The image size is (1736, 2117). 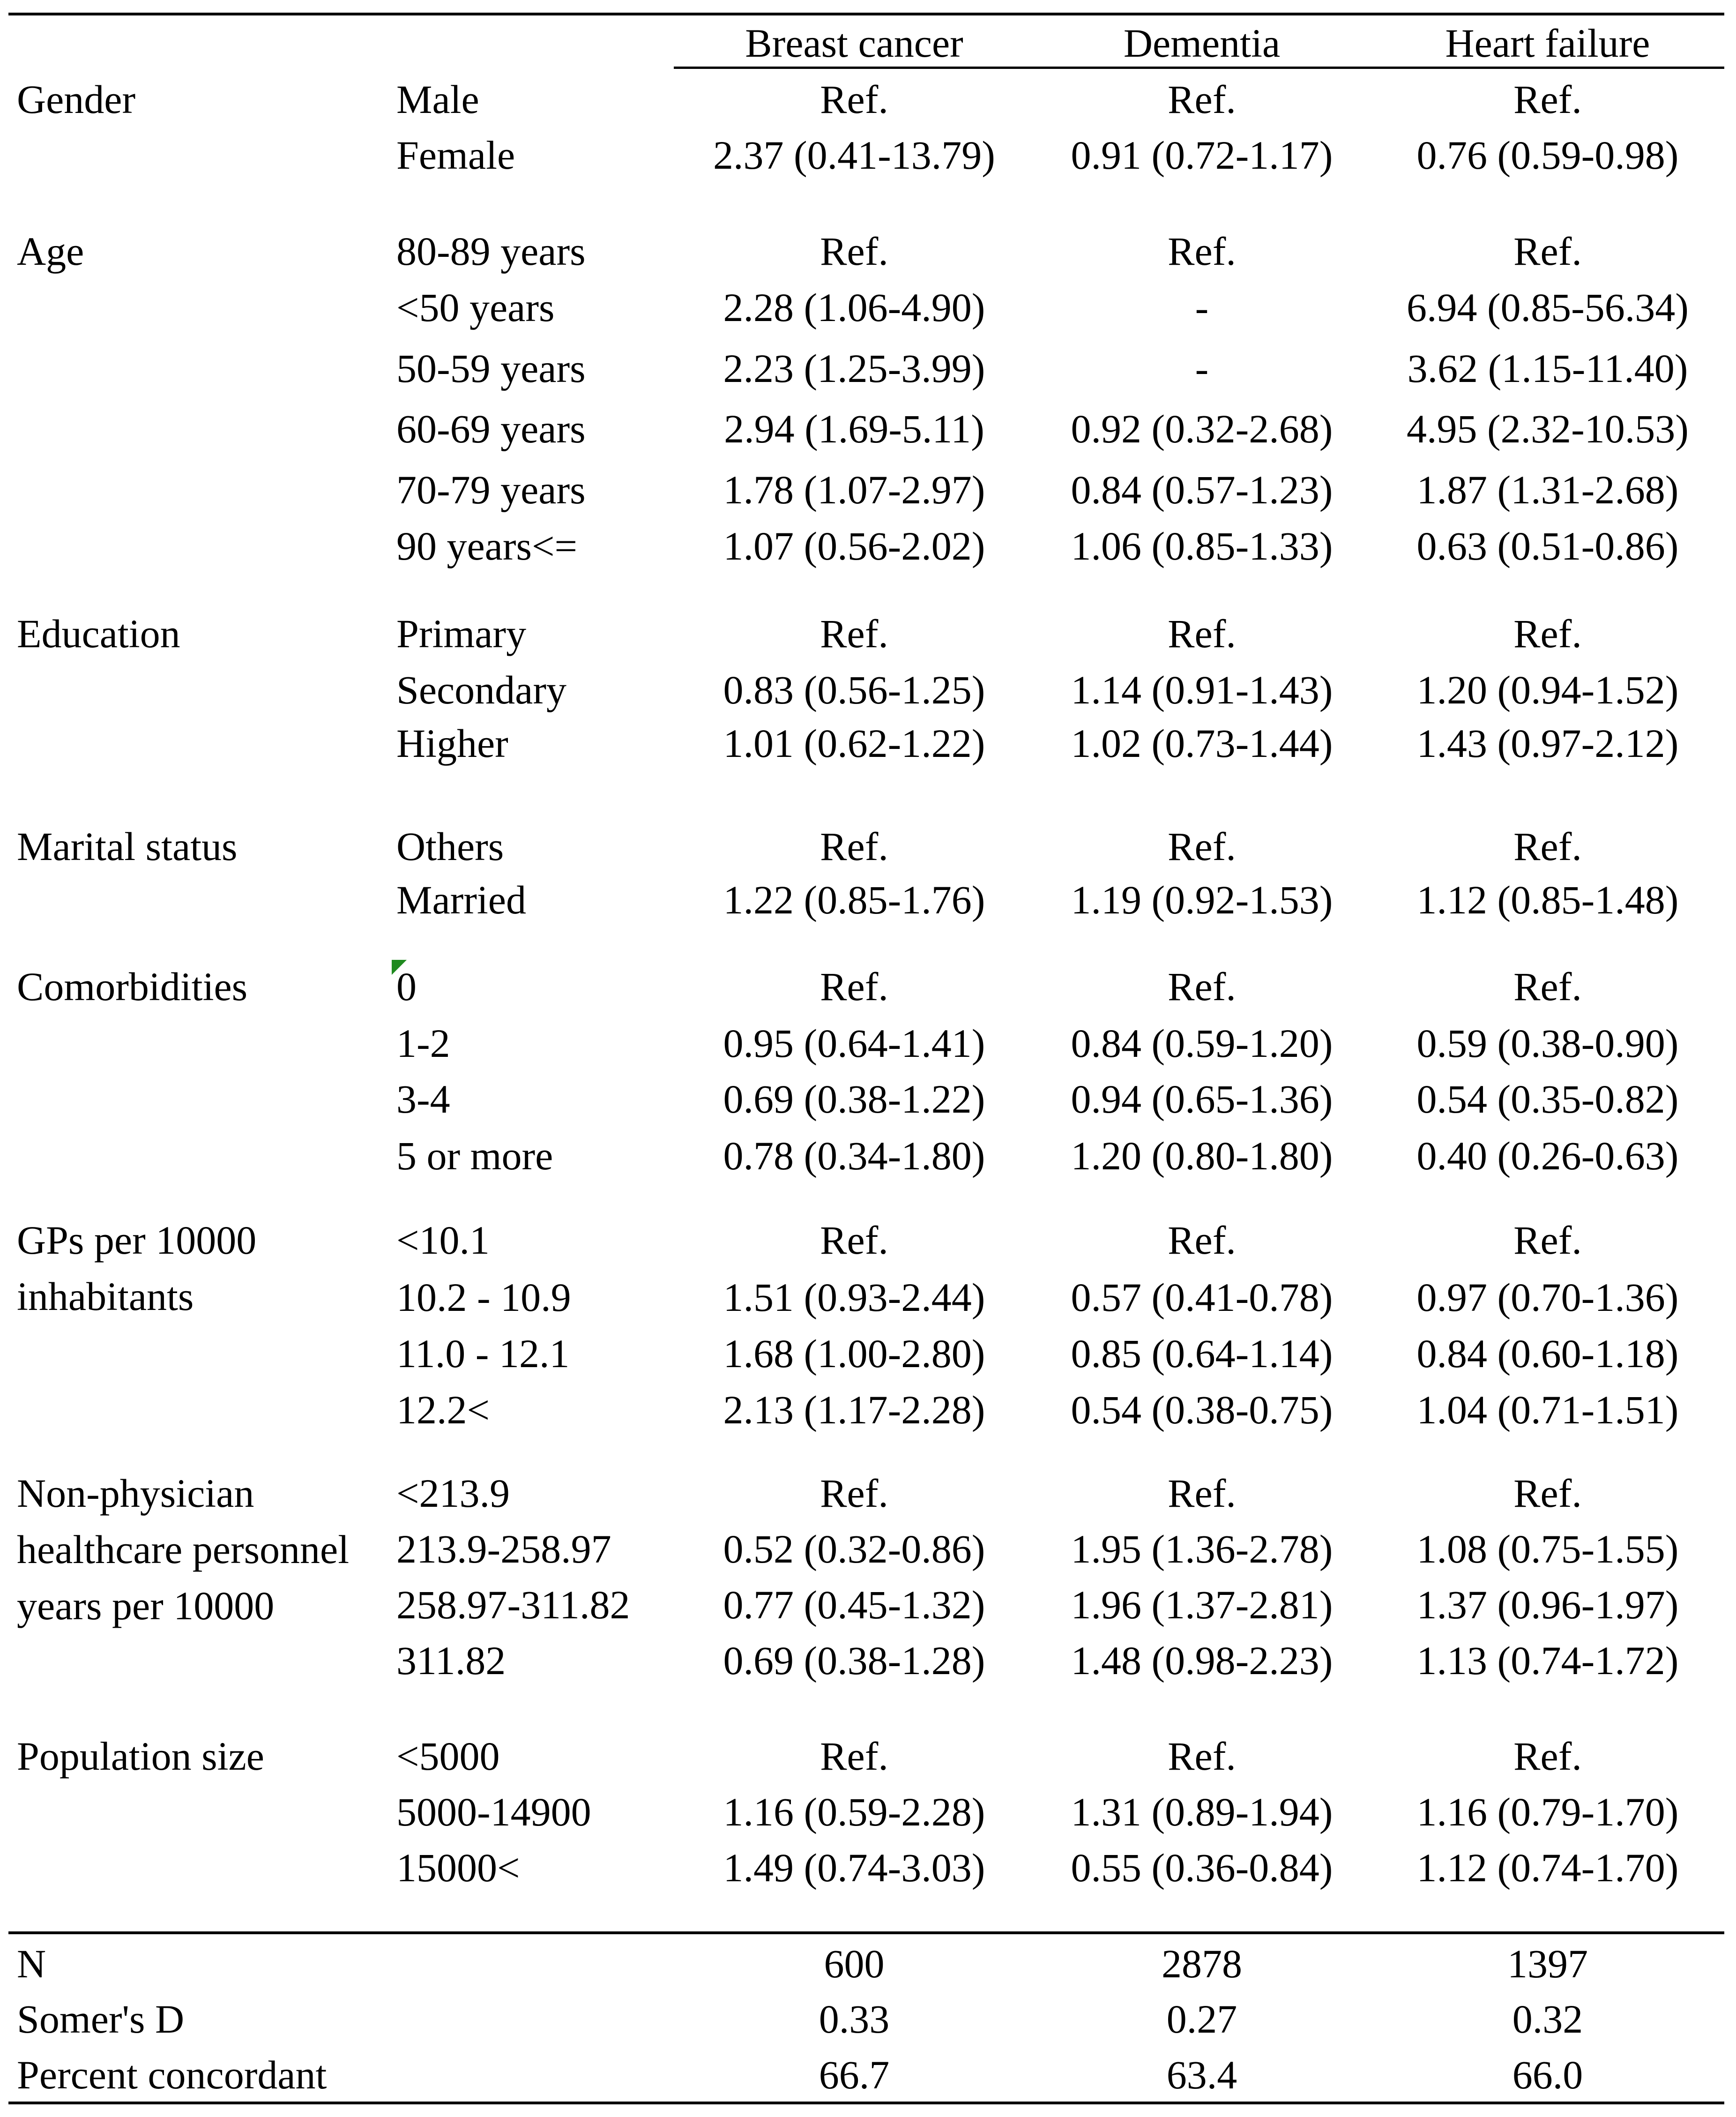 I want to click on odds-ratio-cell: 0.77 (0.45-1.32), so click(x=854, y=1605).